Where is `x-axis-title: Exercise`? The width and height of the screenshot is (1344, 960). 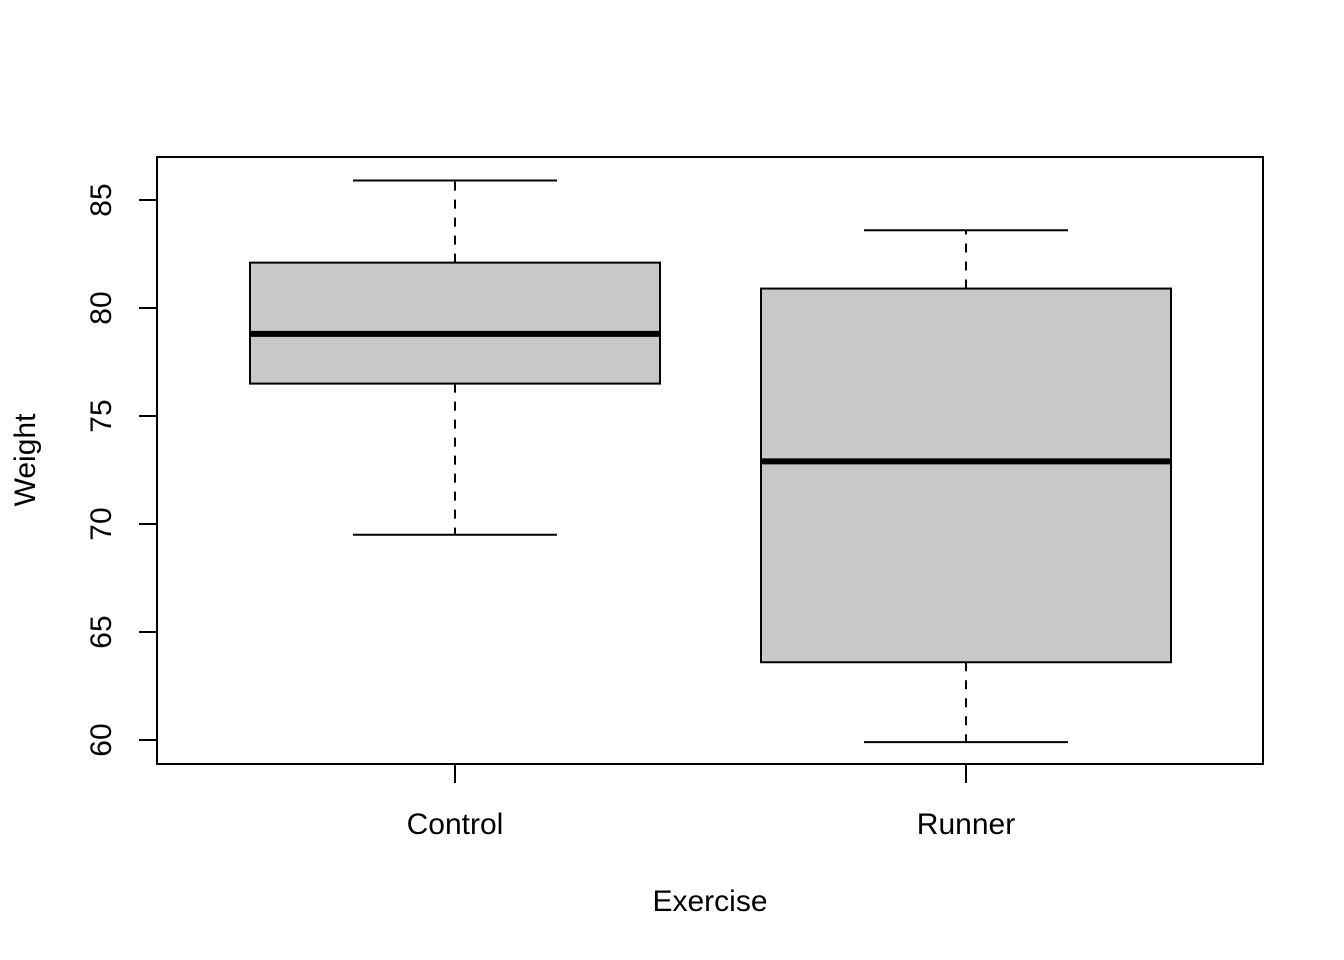
x-axis-title: Exercise is located at coordinates (709, 901).